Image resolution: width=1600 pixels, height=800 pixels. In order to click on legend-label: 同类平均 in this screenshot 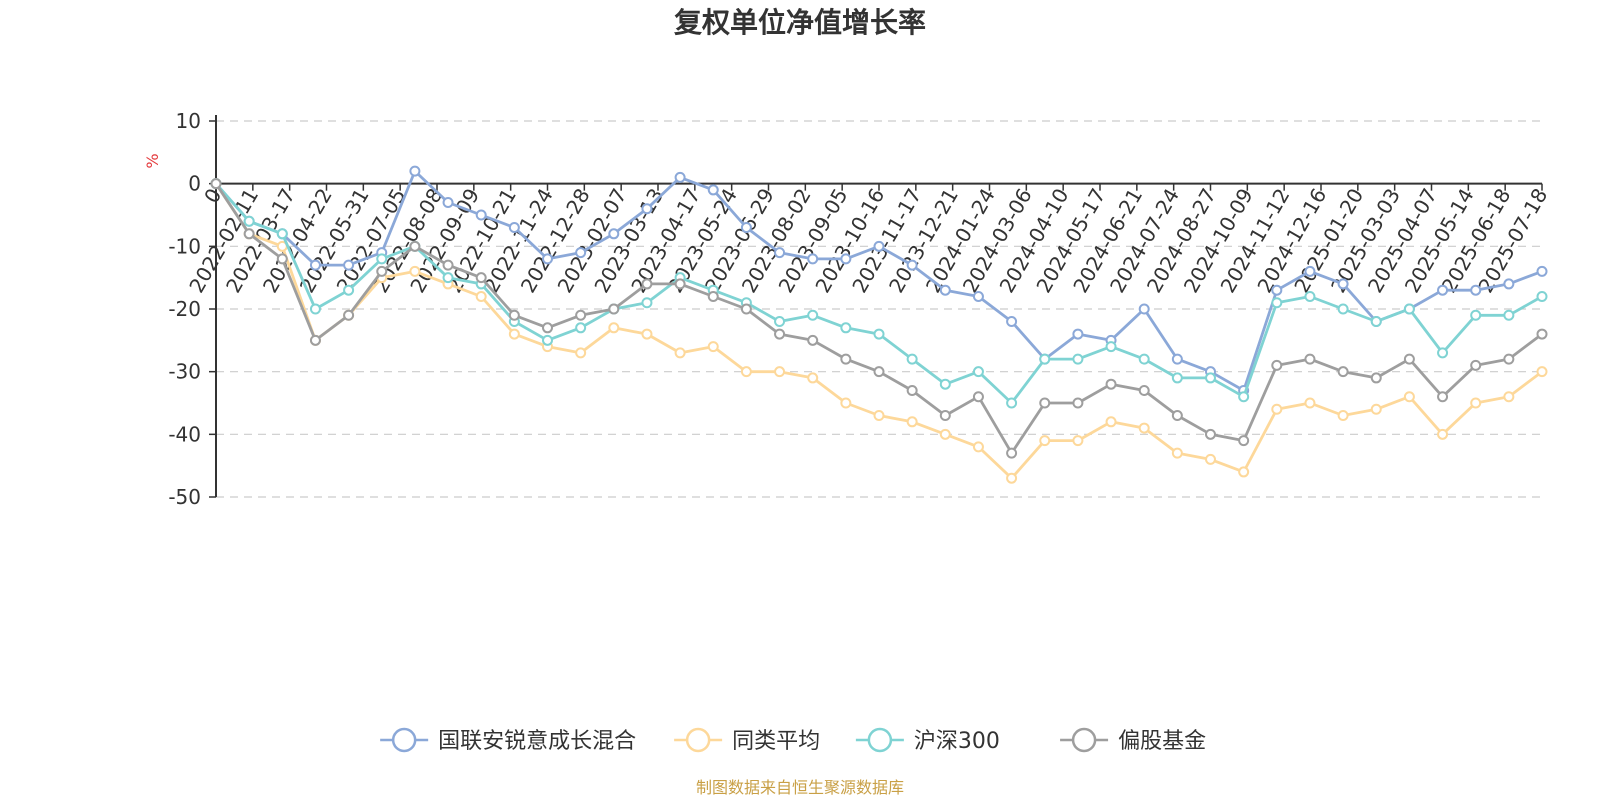, I will do `click(776, 741)`.